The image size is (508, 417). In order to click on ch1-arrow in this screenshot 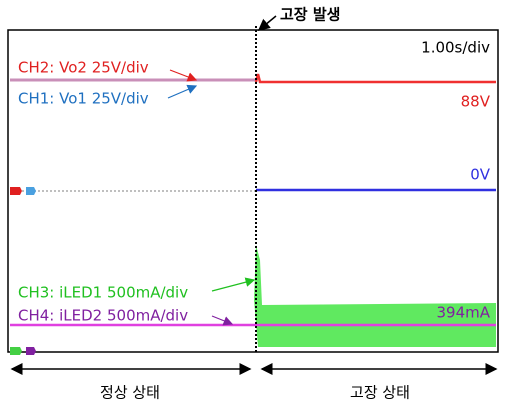, I will do `click(182, 91)`.